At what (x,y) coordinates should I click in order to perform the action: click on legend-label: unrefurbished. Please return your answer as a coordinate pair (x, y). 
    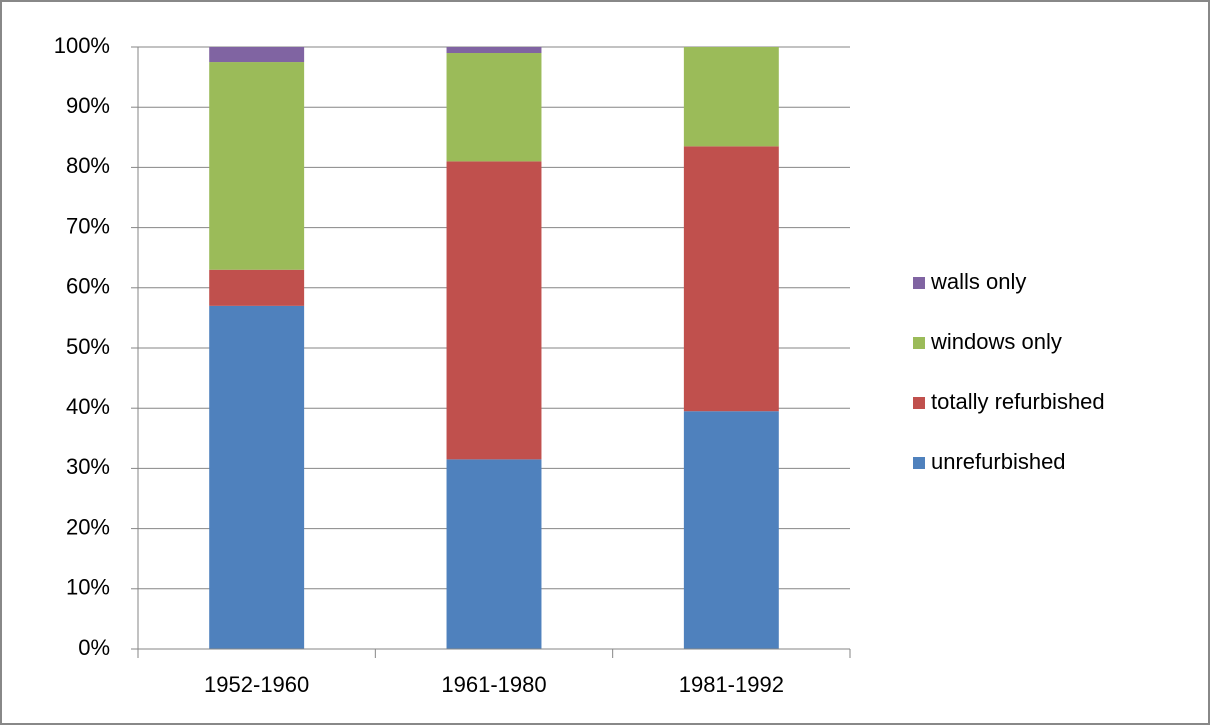
    Looking at the image, I should click on (998, 461).